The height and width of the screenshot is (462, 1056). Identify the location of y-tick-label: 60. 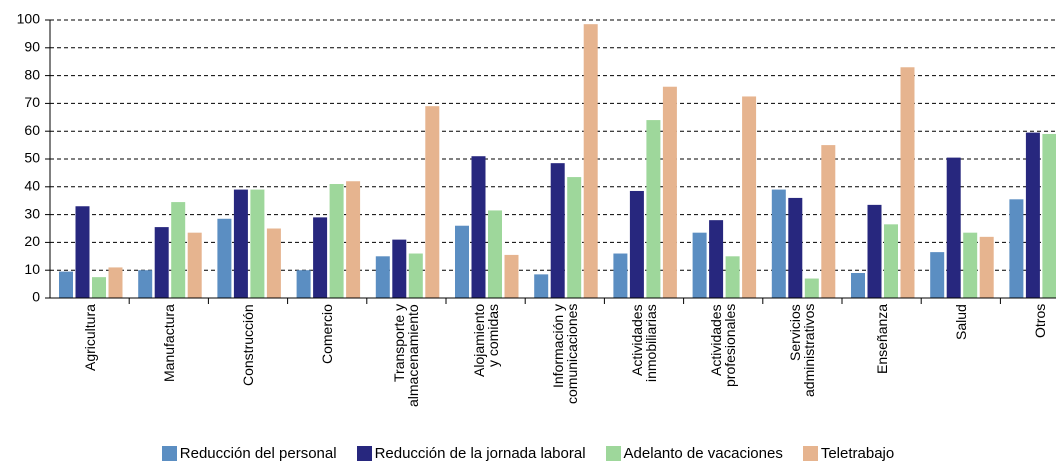
(32, 130).